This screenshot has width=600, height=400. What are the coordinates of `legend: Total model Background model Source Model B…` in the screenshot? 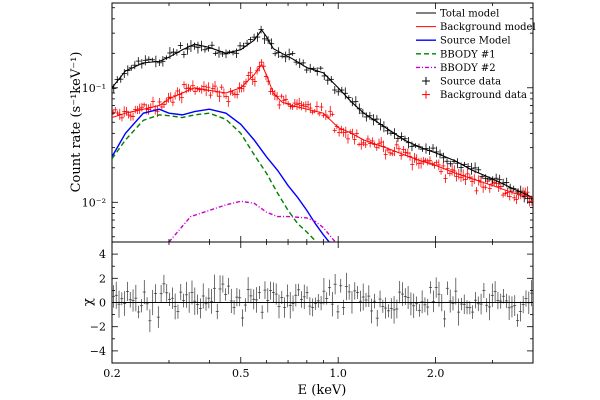 It's located at (476, 55).